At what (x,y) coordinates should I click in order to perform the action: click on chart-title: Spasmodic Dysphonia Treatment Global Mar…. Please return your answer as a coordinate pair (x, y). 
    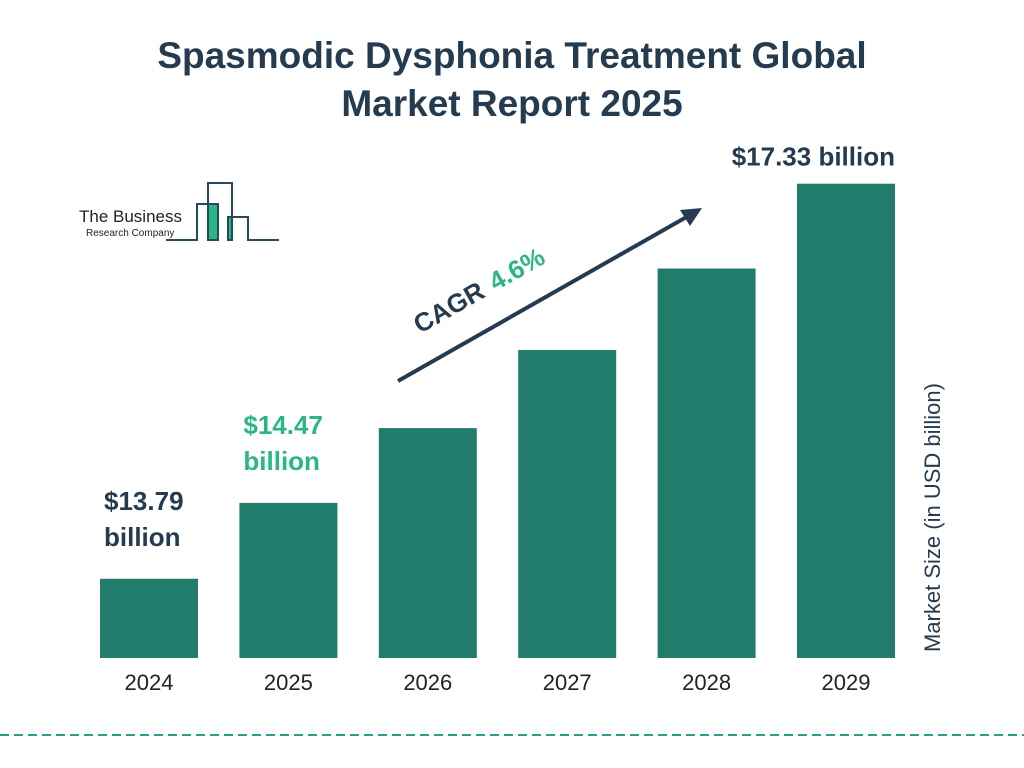
    Looking at the image, I should click on (512, 80).